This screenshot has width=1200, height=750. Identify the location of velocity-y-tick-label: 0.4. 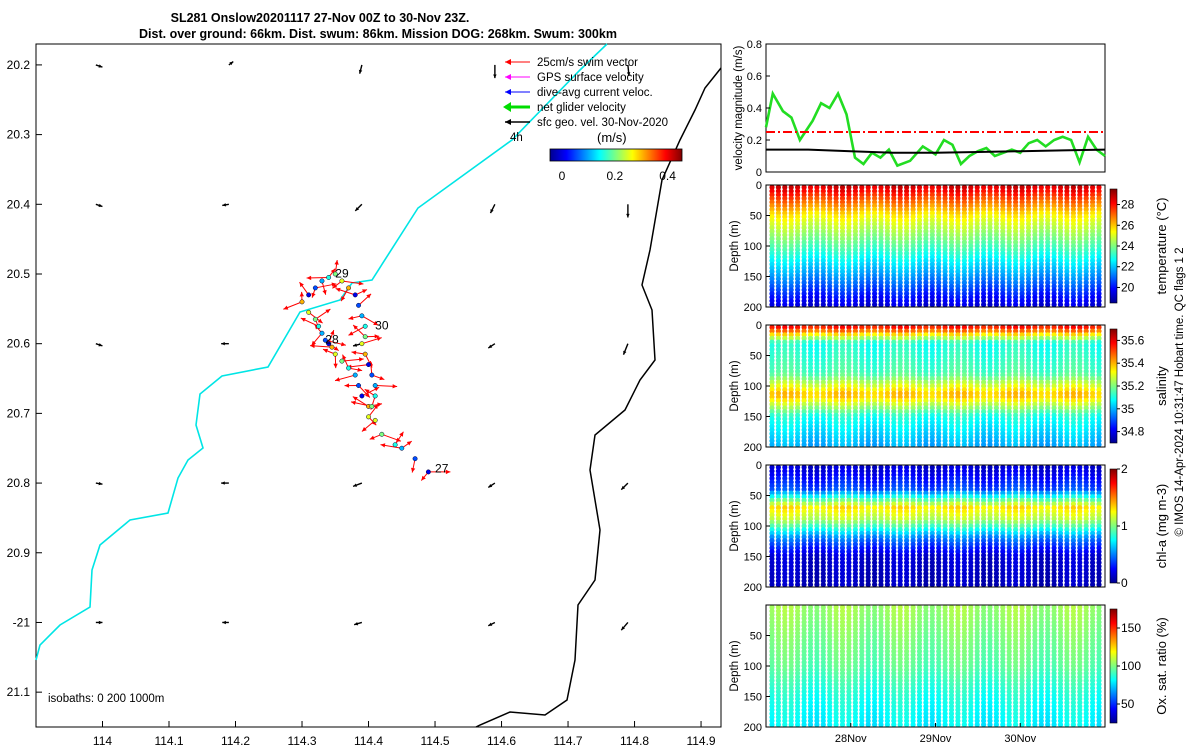
(754, 109).